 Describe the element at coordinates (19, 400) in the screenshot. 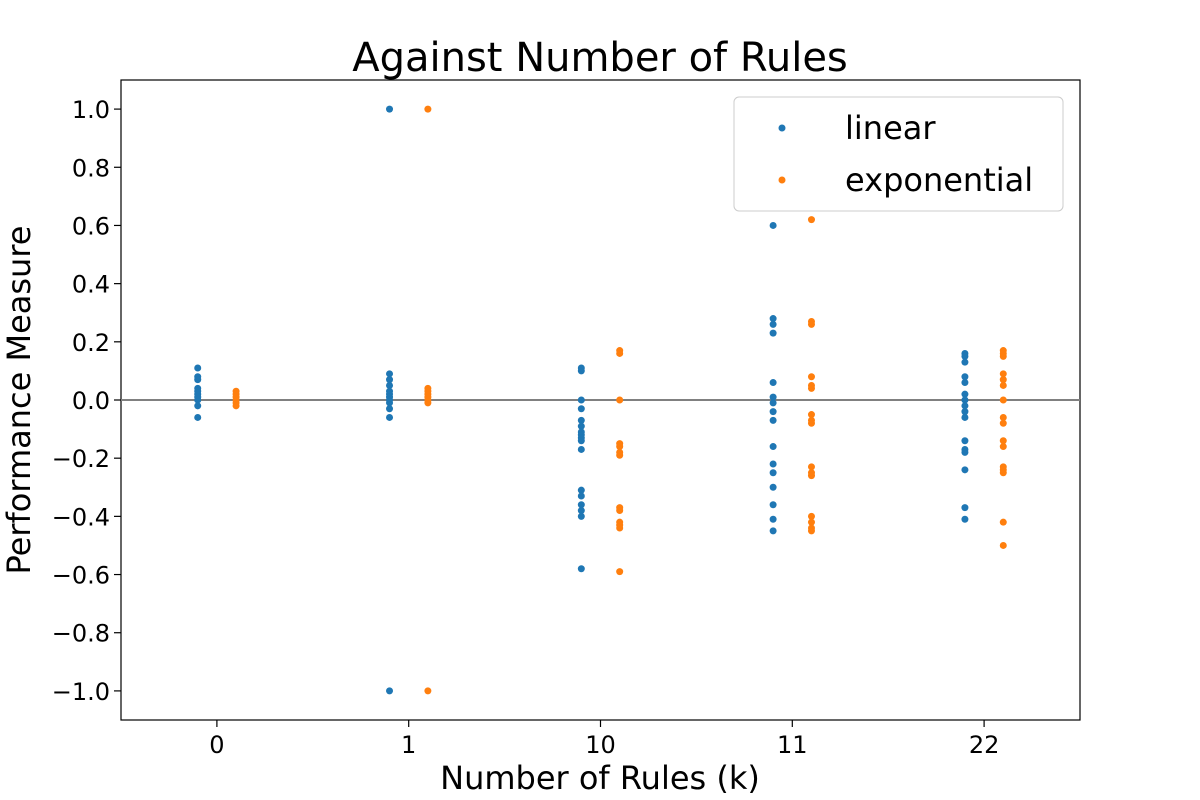

I see `y-axis-label: Performance Measure` at that location.